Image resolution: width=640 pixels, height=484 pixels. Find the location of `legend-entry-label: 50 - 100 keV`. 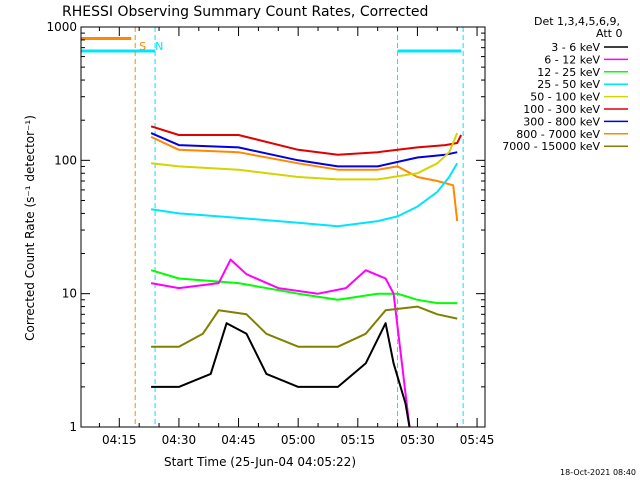

legend-entry-label: 50 - 100 keV is located at coordinates (565, 97).